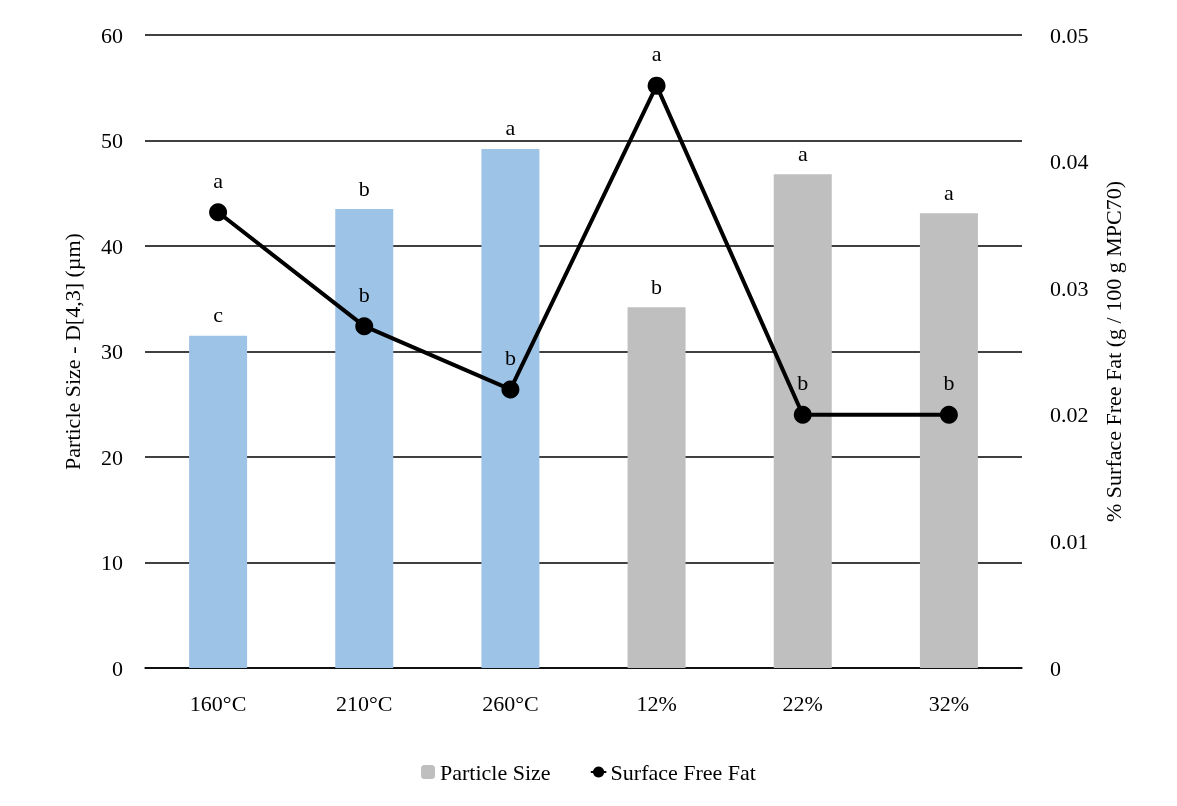  Describe the element at coordinates (656, 703) in the screenshot. I see `x-tick-label: 12%` at that location.